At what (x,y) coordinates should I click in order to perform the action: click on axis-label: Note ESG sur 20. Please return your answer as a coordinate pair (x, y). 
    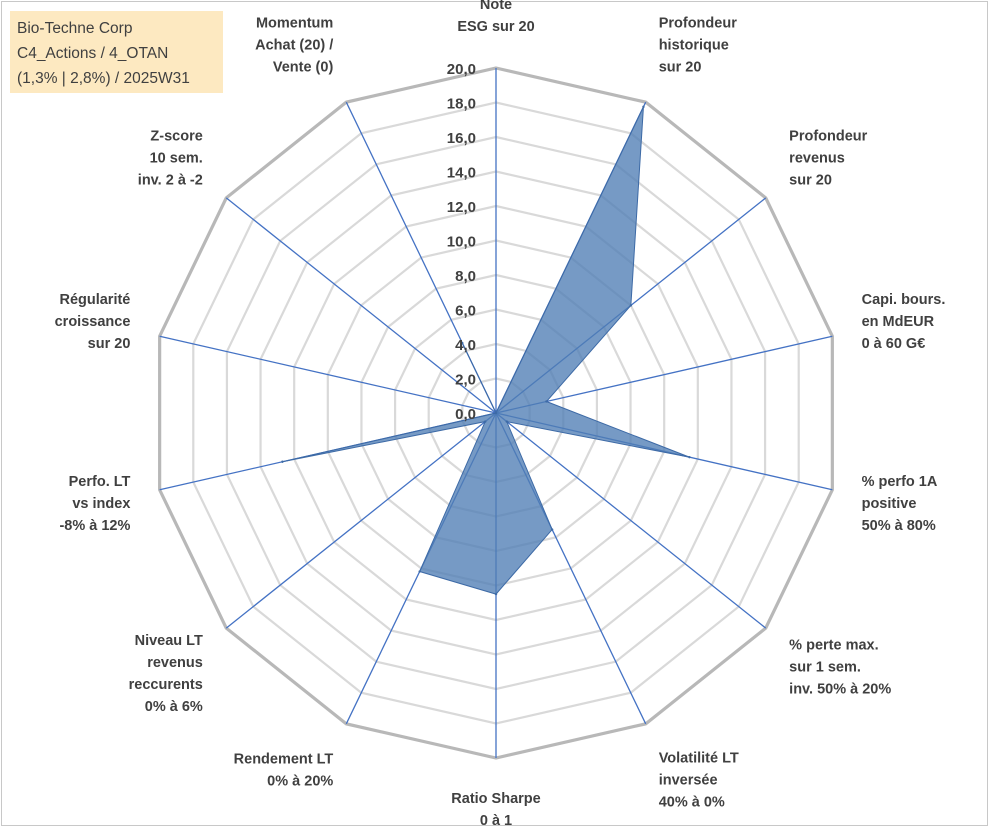
    Looking at the image, I should click on (495, 17).